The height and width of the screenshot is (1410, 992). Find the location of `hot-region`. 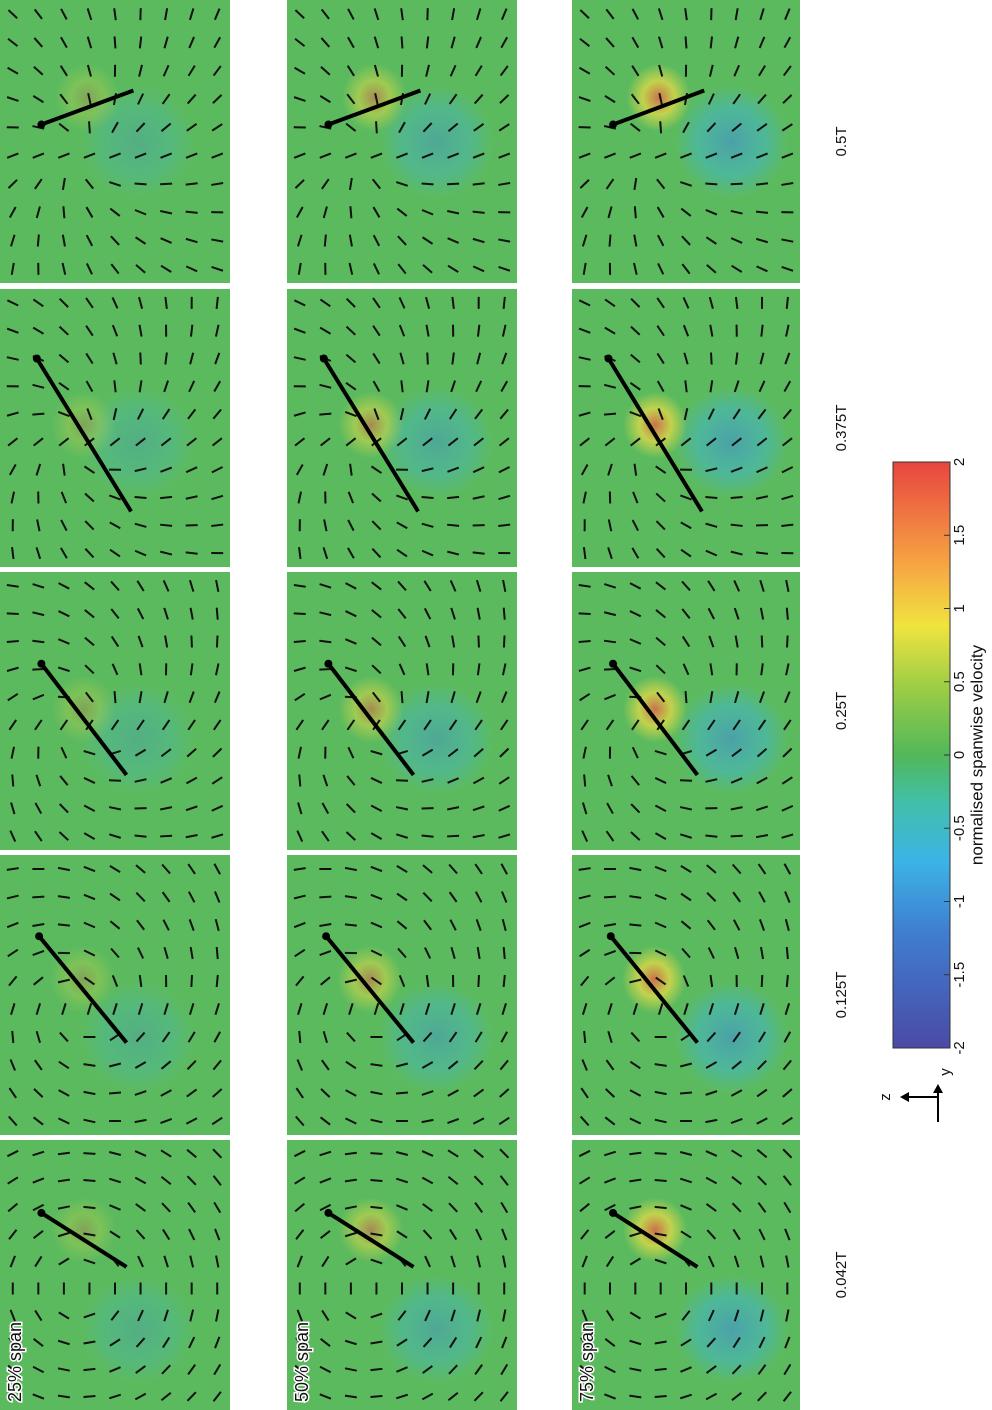

hot-region is located at coordinates (369, 979).